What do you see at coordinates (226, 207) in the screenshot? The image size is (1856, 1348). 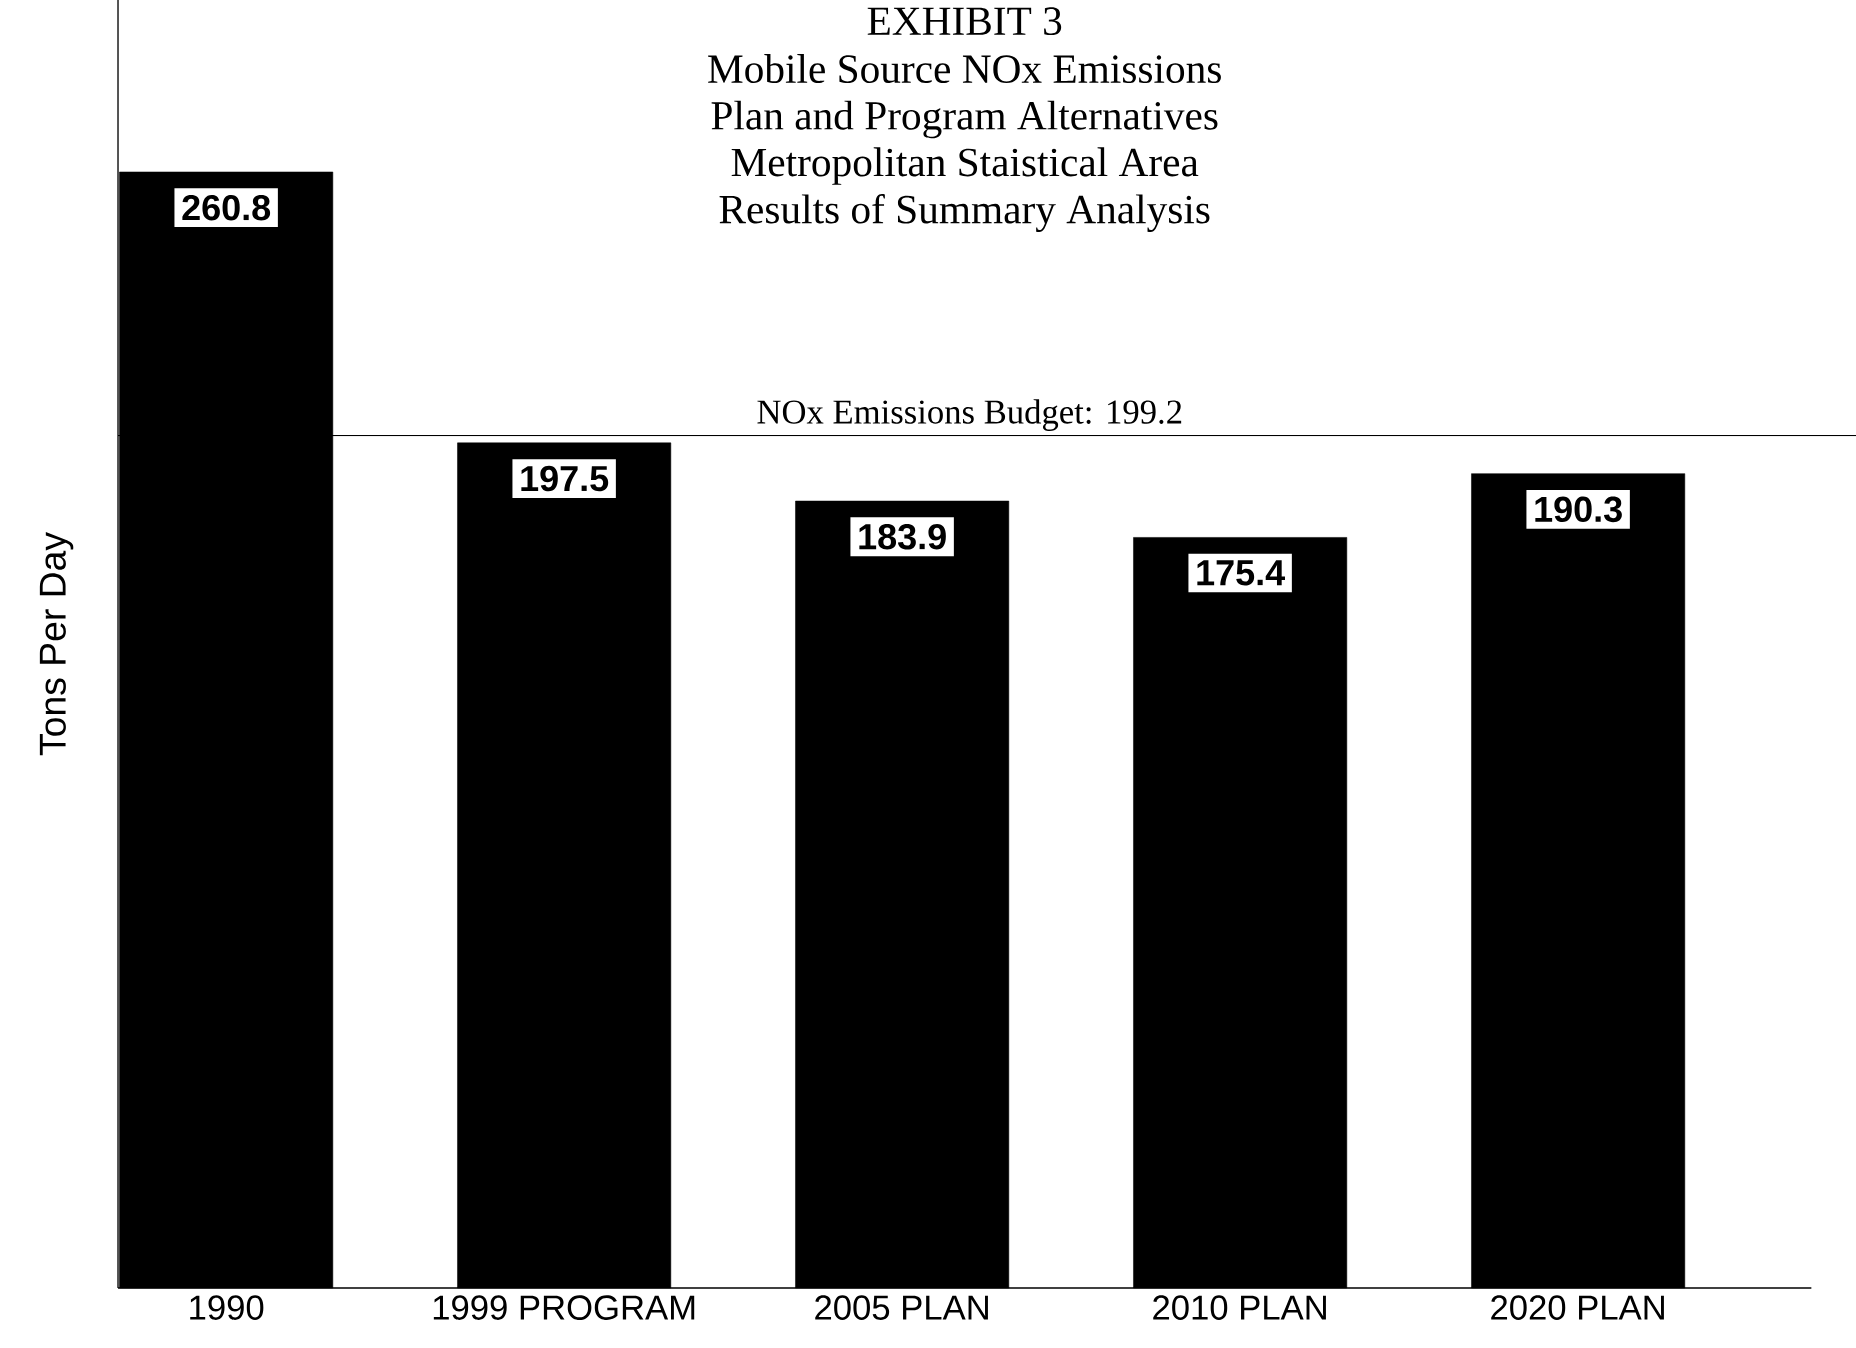 I see `data-label: 260.8` at bounding box center [226, 207].